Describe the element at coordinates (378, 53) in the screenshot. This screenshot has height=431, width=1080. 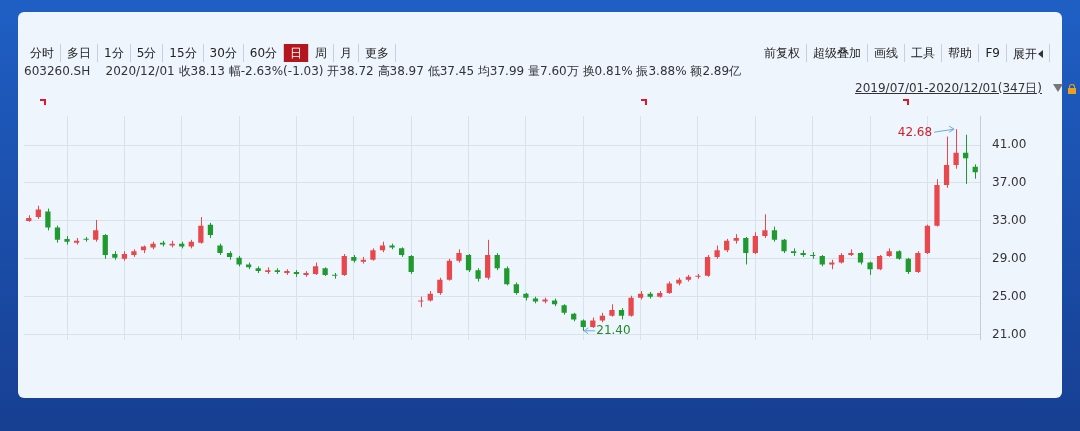
I see `text: 更多` at that location.